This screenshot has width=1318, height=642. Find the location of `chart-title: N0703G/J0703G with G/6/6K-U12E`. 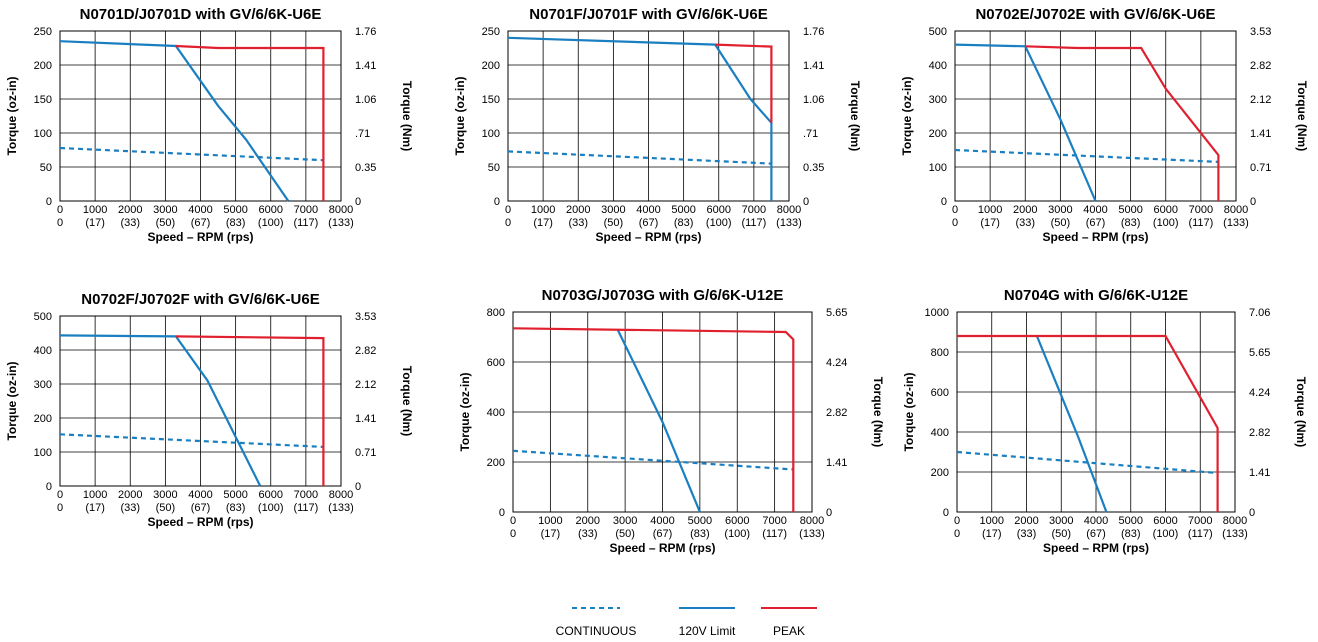

chart-title: N0703G/J0703G with G/6/6K-U12E is located at coordinates (663, 295).